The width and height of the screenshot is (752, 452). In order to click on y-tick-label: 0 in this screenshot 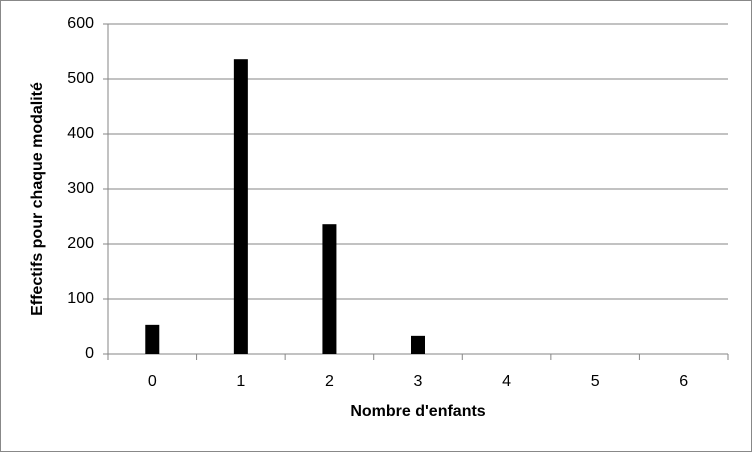, I will do `click(89, 353)`.